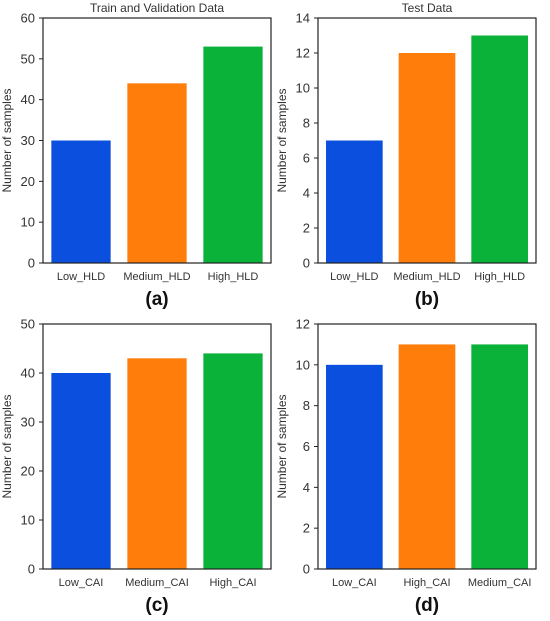  What do you see at coordinates (157, 8) in the screenshot?
I see `chart-title: Train and Validation Data` at bounding box center [157, 8].